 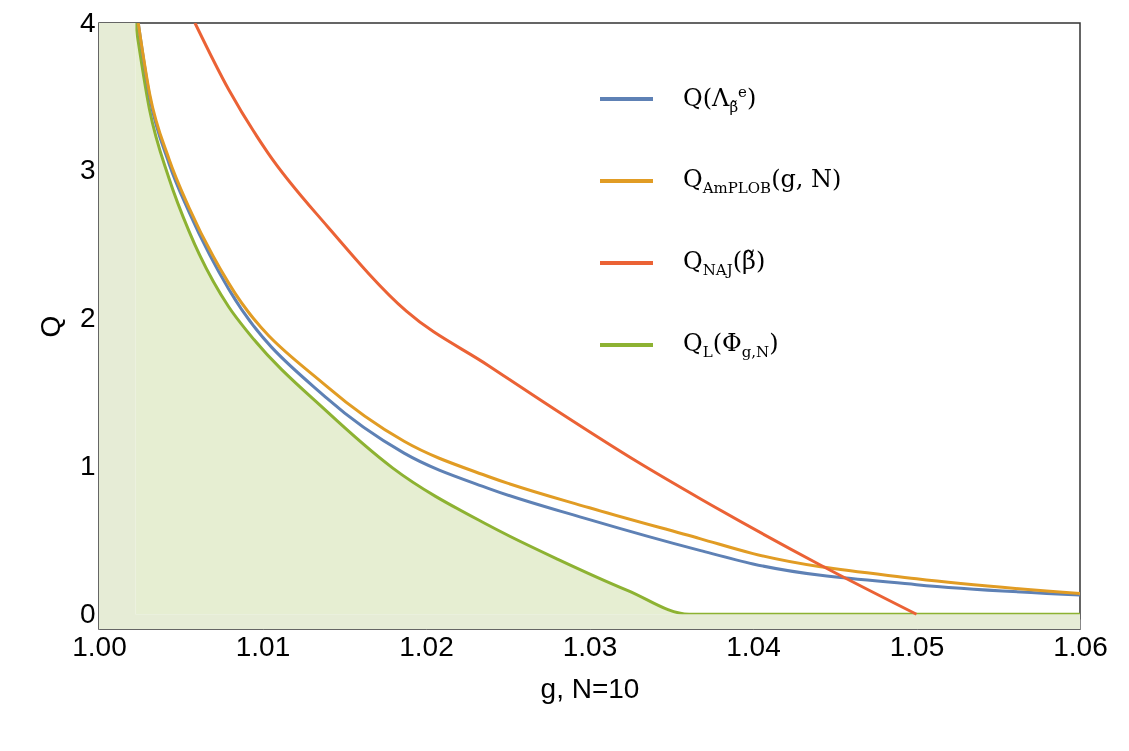 I want to click on x-tick-label: 1.02, so click(x=426, y=646).